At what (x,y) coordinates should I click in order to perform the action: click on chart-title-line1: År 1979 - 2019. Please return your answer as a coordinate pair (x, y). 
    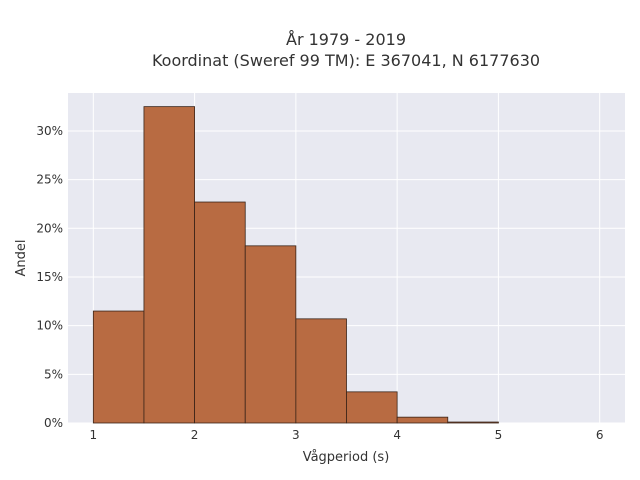
    Looking at the image, I should click on (346, 39).